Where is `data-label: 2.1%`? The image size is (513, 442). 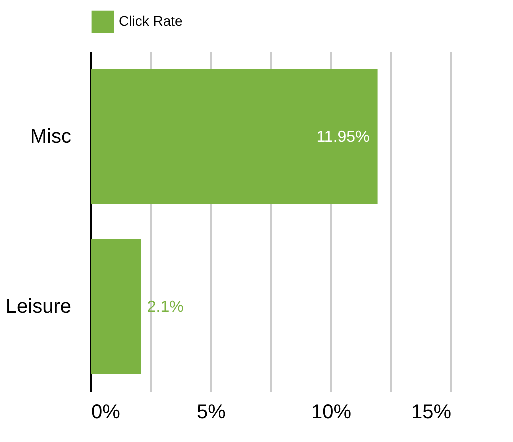
data-label: 2.1% is located at coordinates (165, 307).